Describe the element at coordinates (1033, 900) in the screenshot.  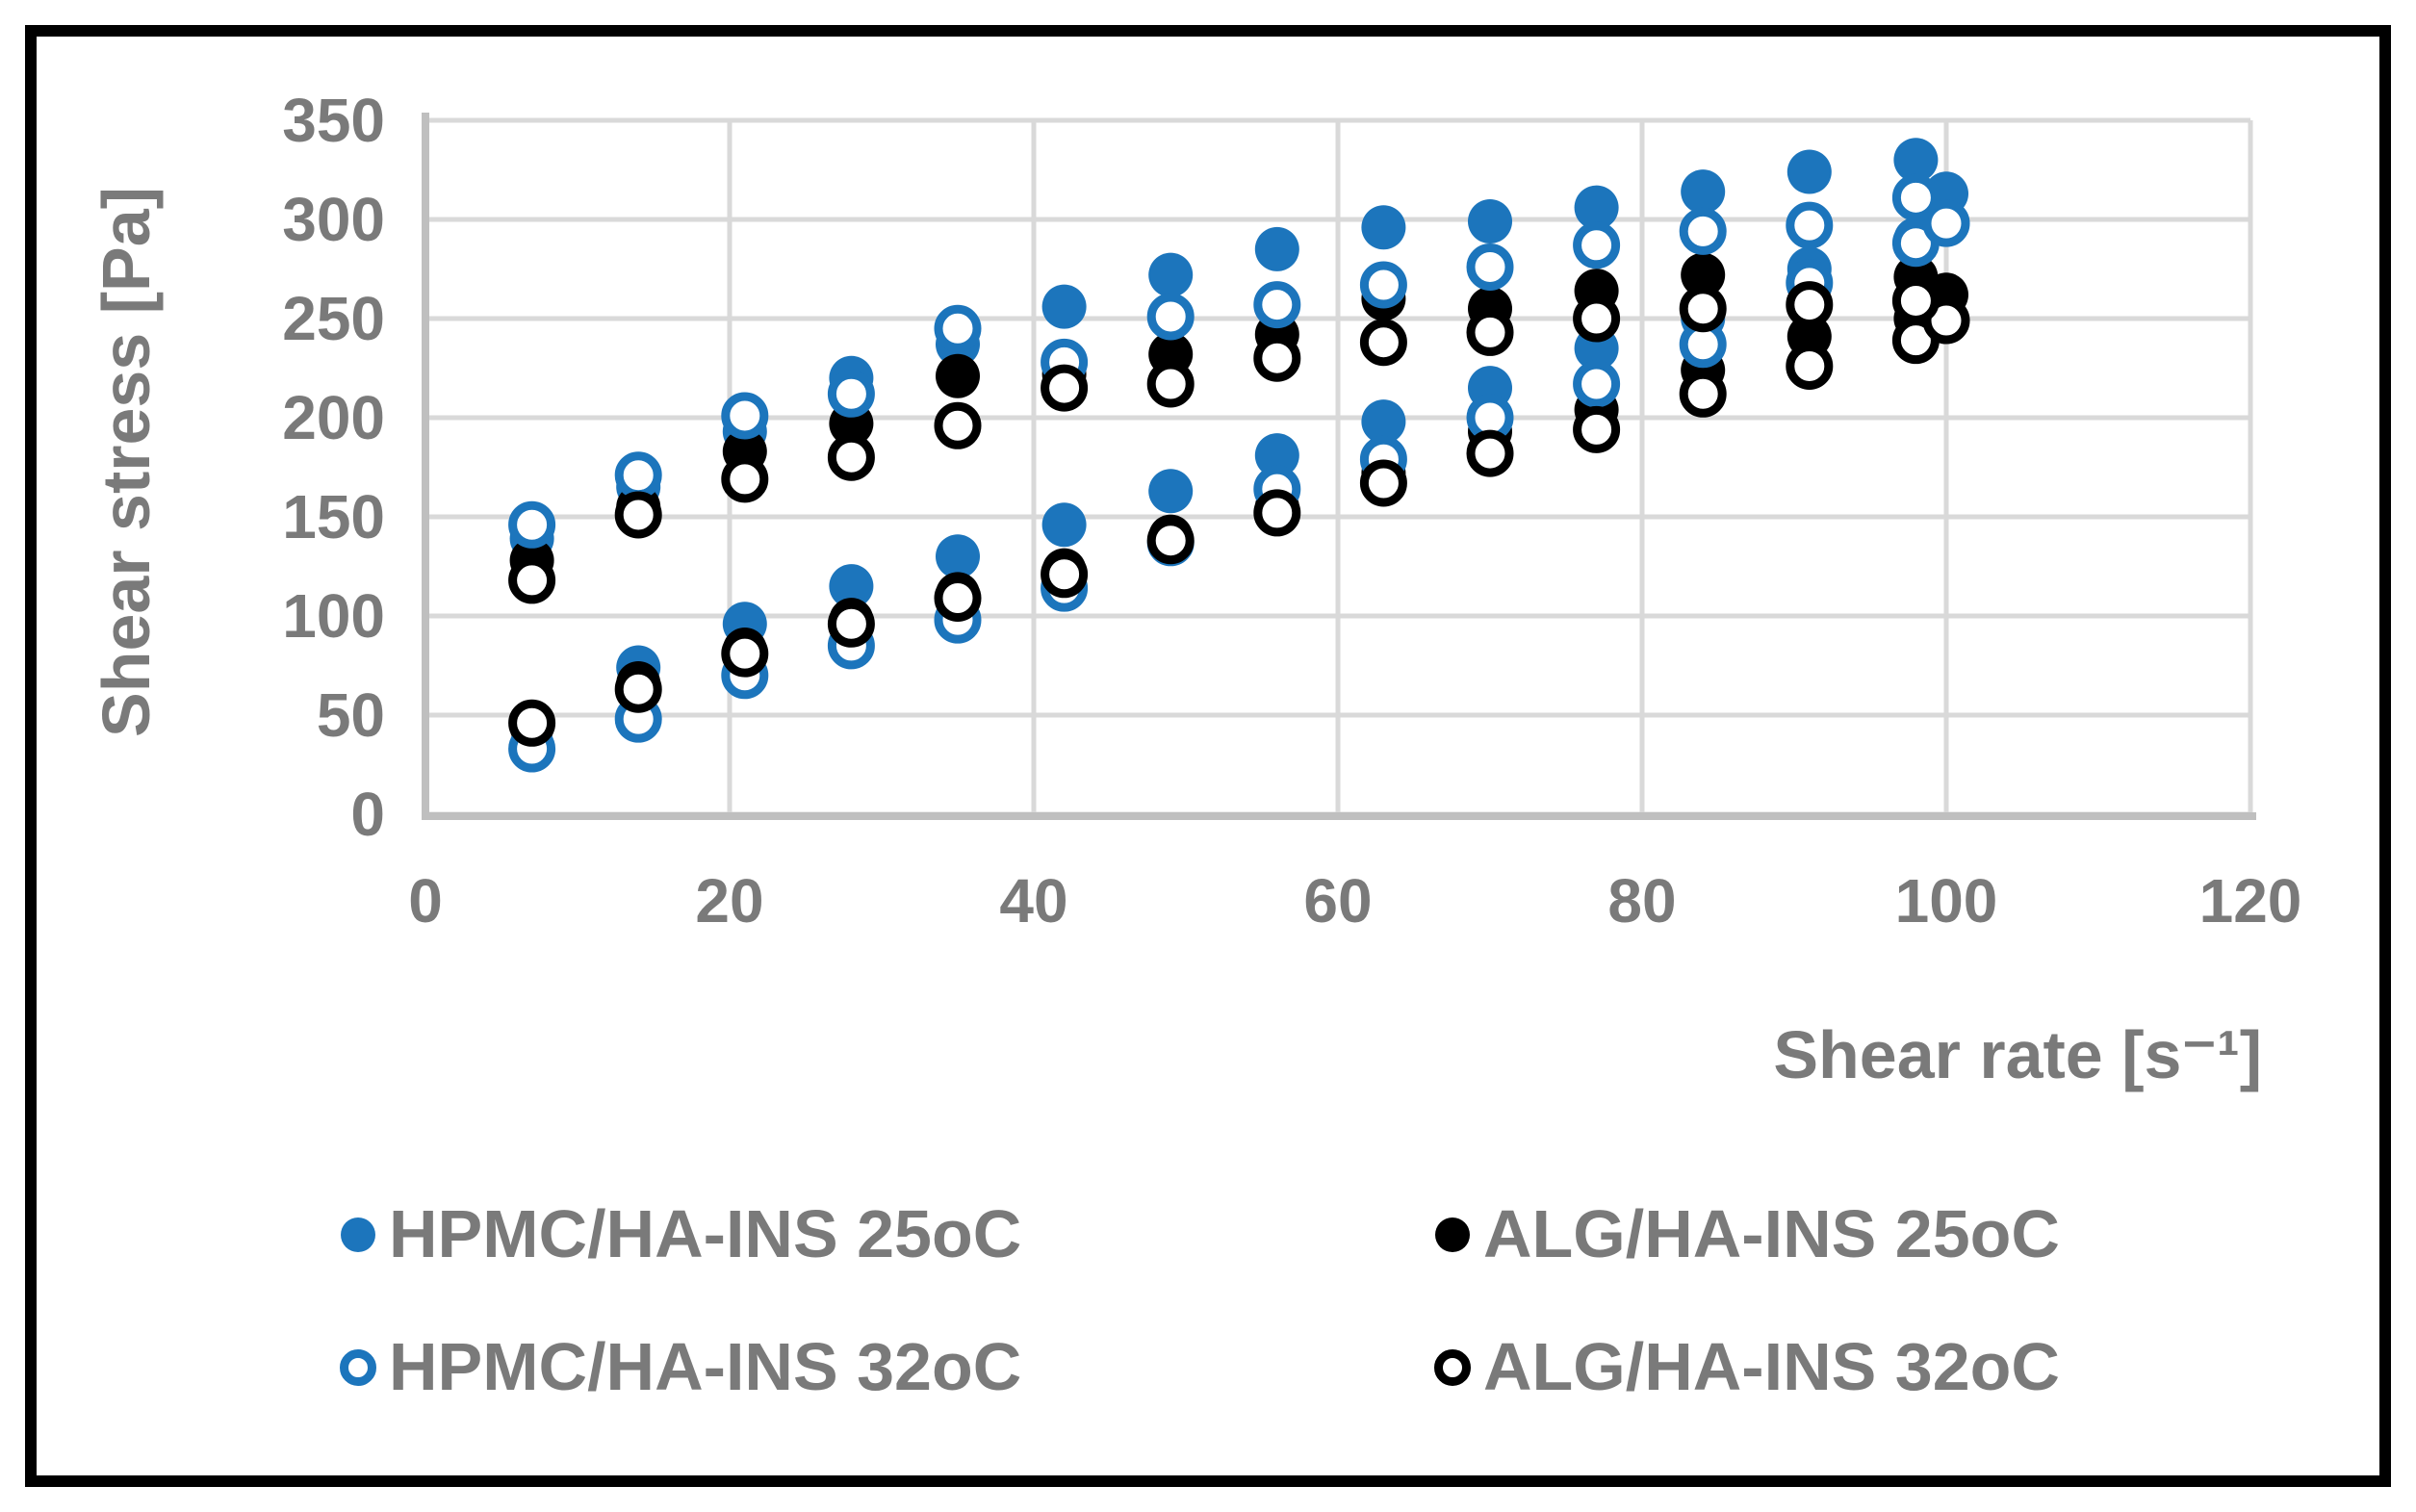
I see `x-tick-label: 40` at that location.